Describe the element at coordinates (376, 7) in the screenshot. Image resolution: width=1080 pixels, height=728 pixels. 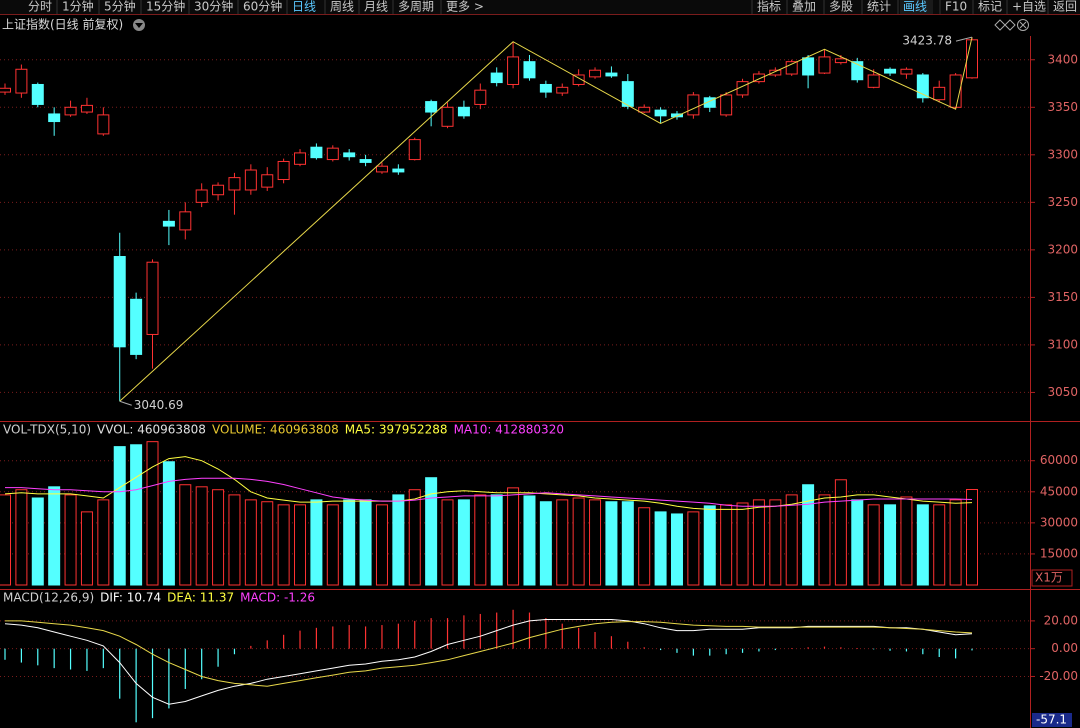
I see `toolbar-item: 月线` at that location.